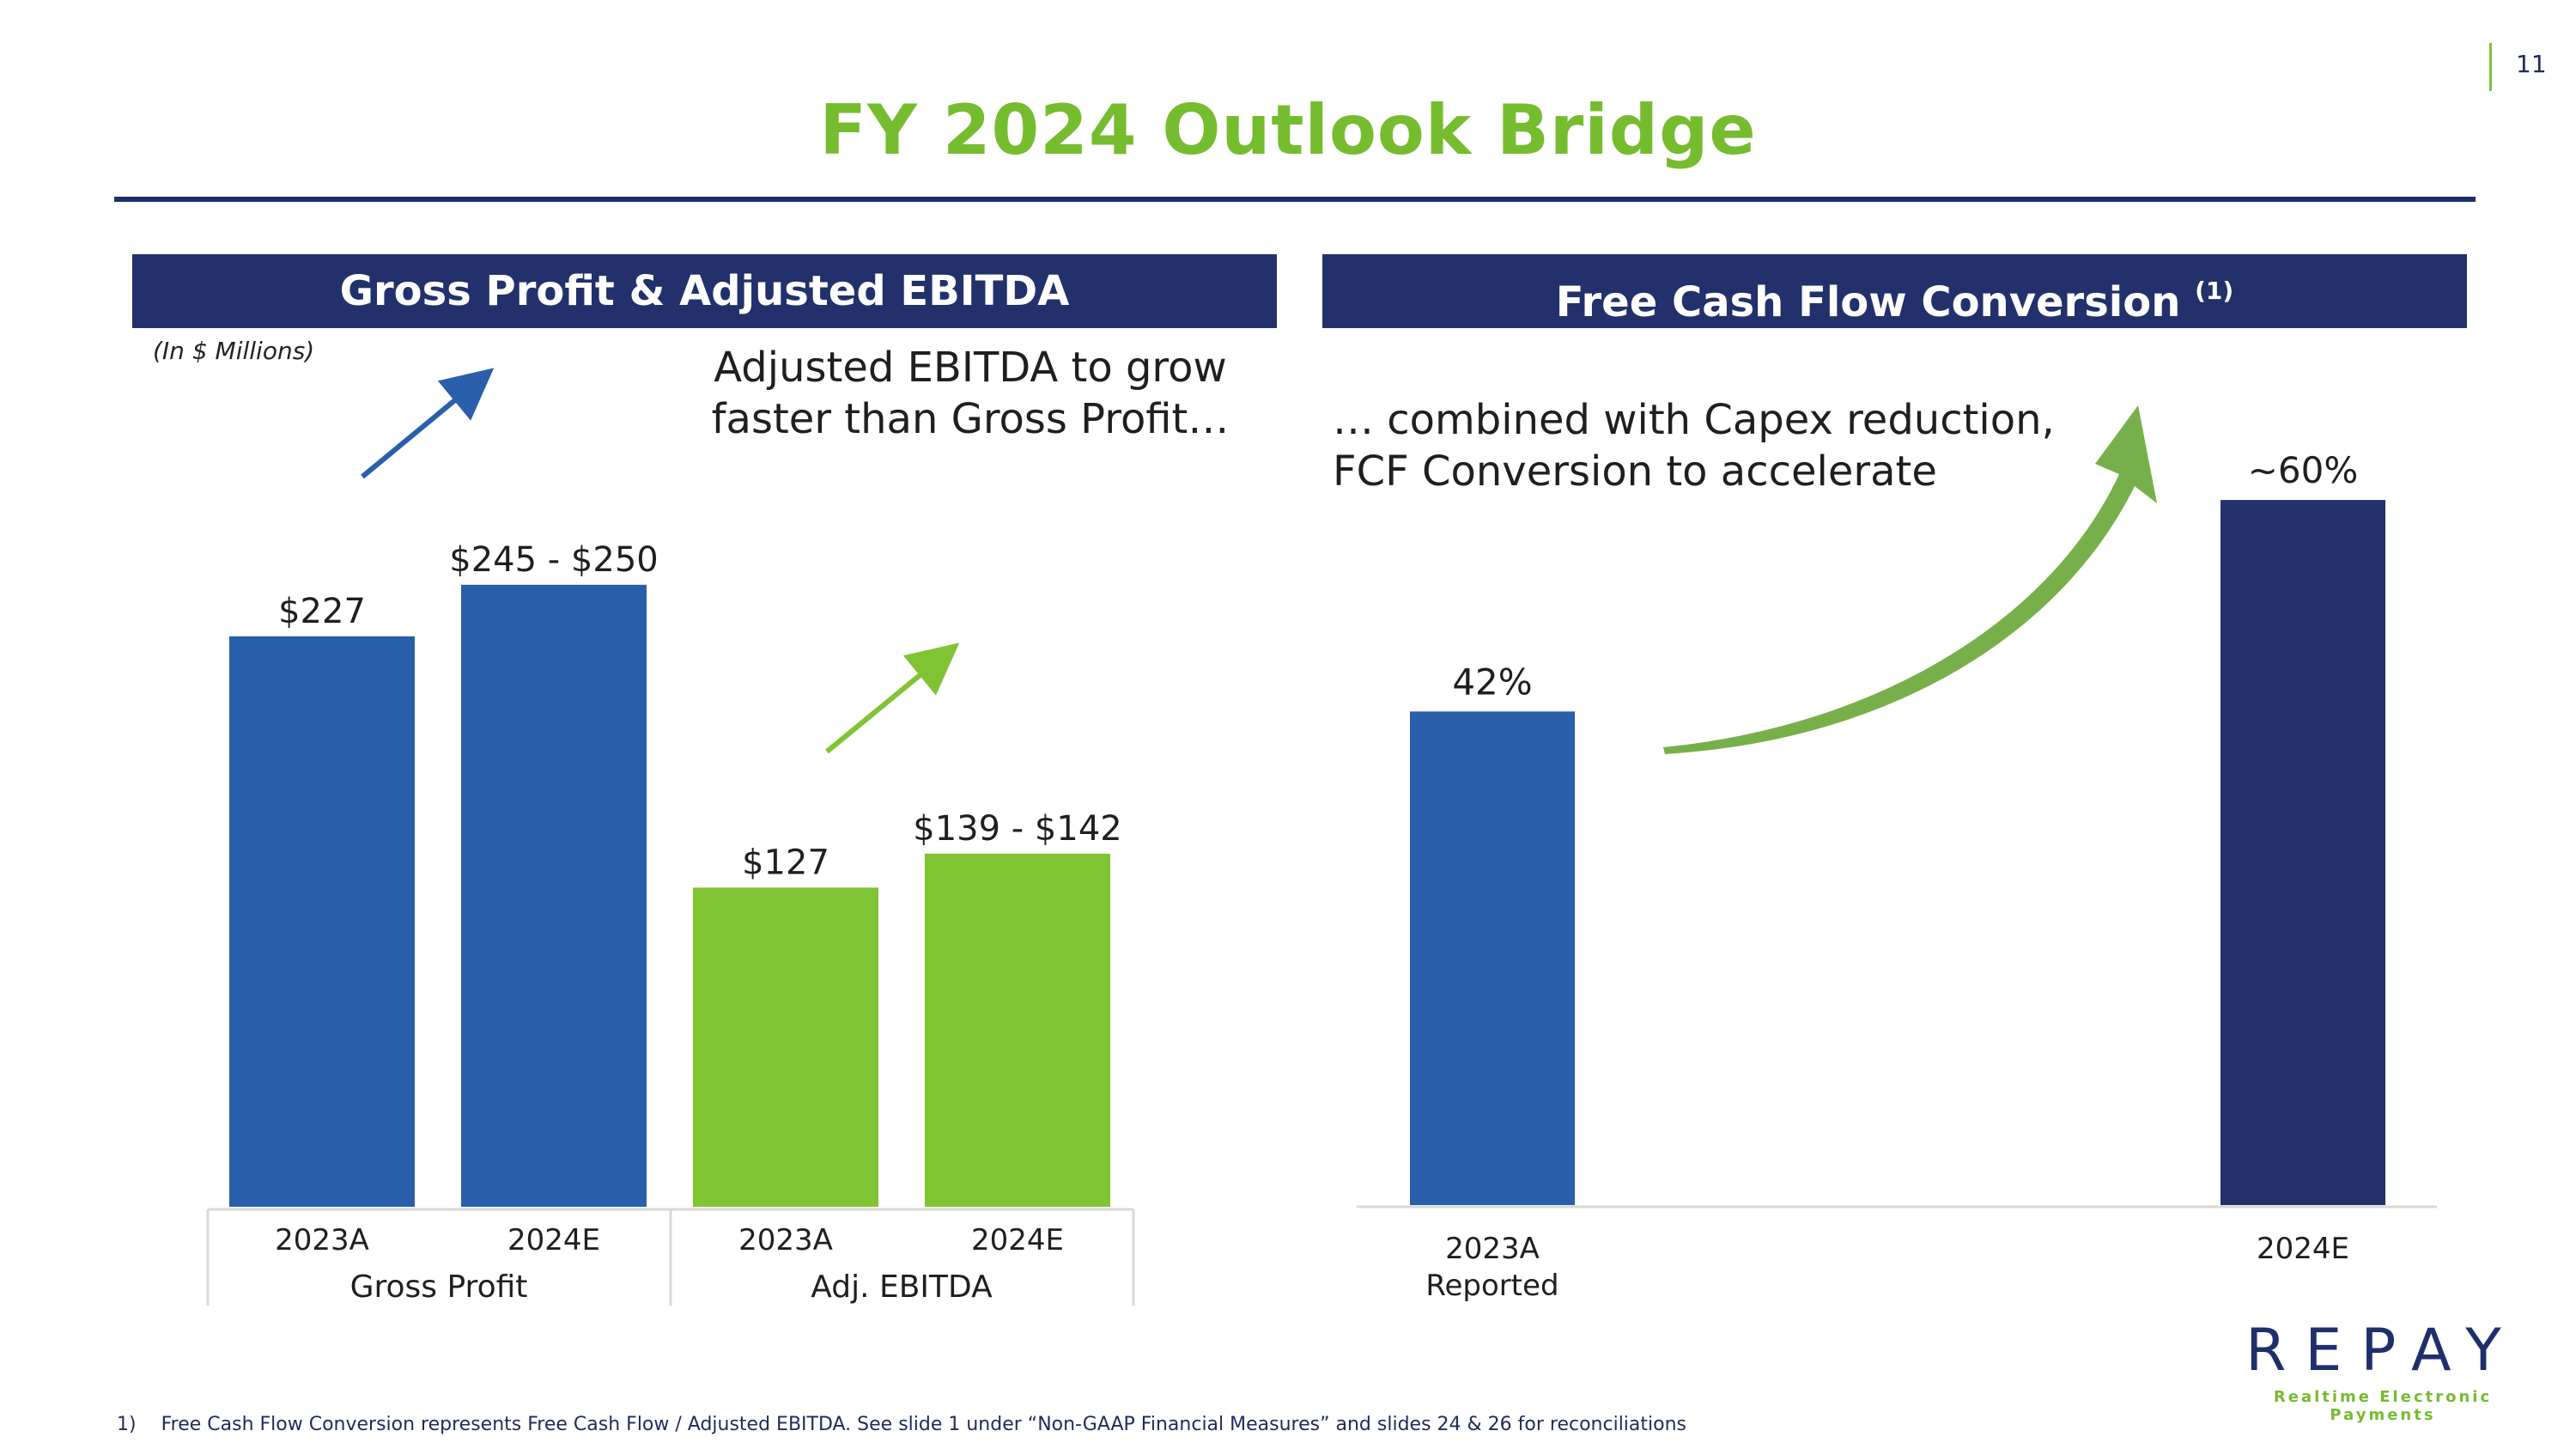  What do you see at coordinates (428, 423) in the screenshot?
I see `gross-profit-growth-arrow` at bounding box center [428, 423].